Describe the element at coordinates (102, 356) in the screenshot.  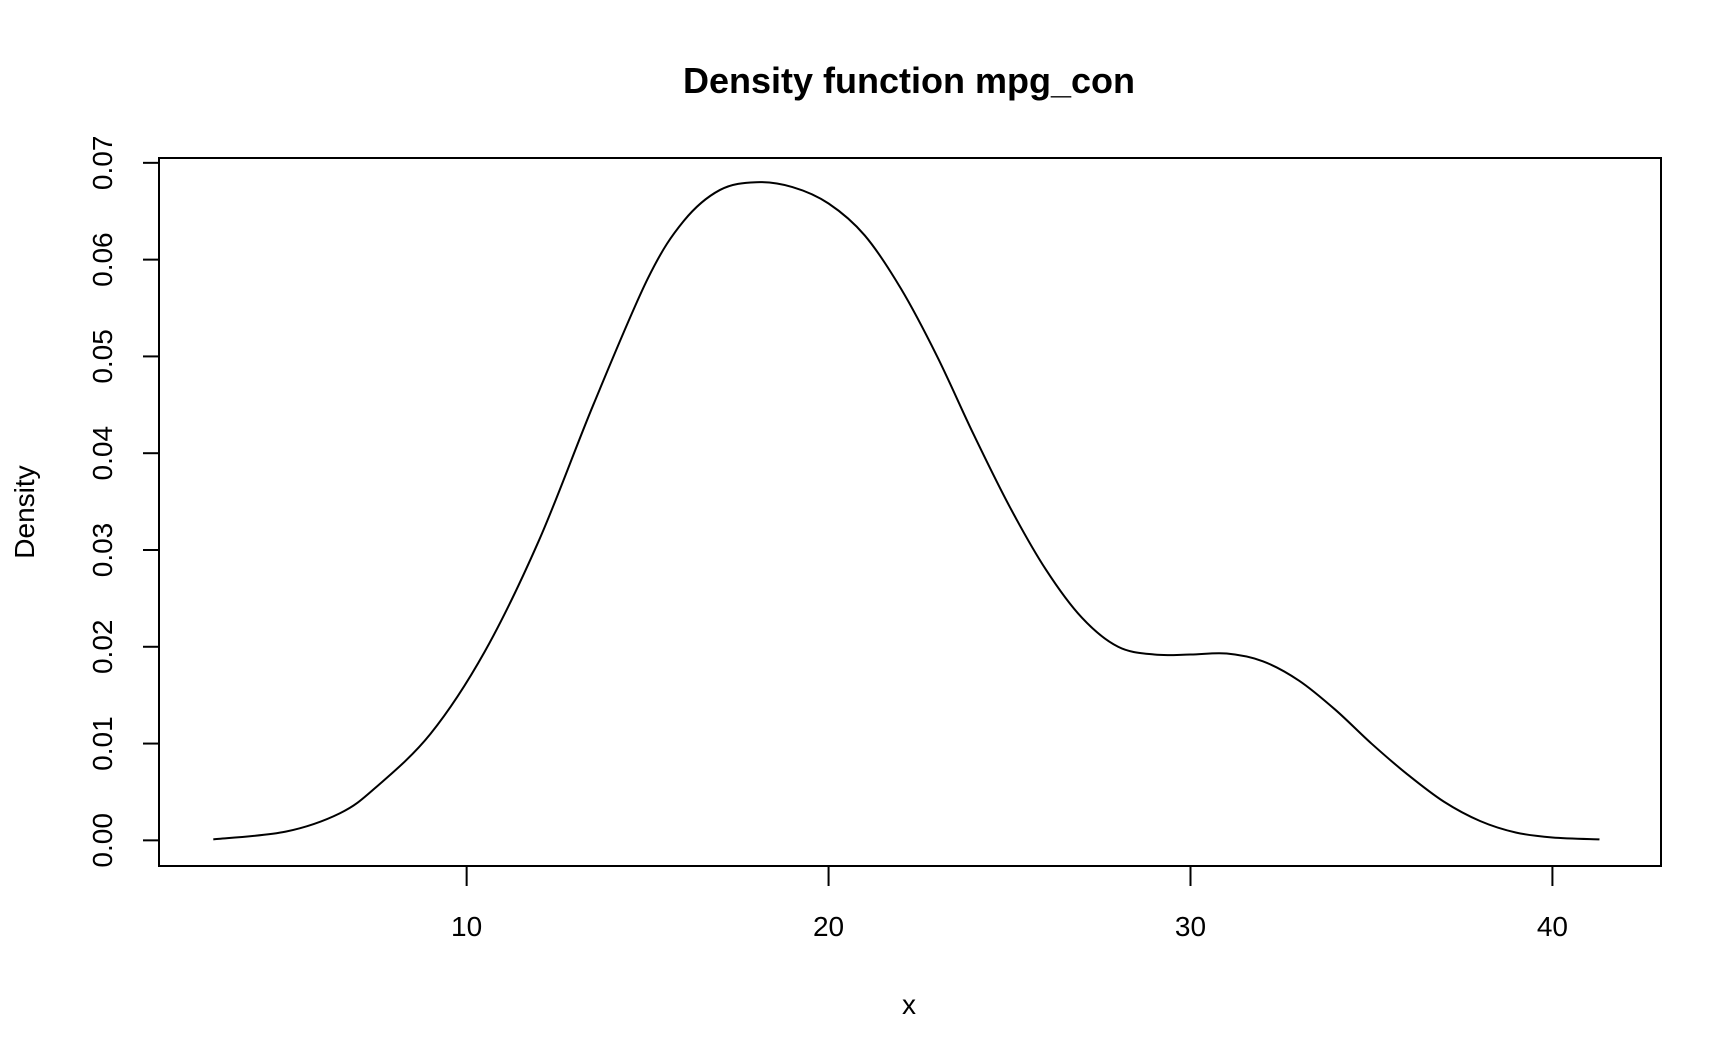
I see `y-tick-label: 0.05` at that location.